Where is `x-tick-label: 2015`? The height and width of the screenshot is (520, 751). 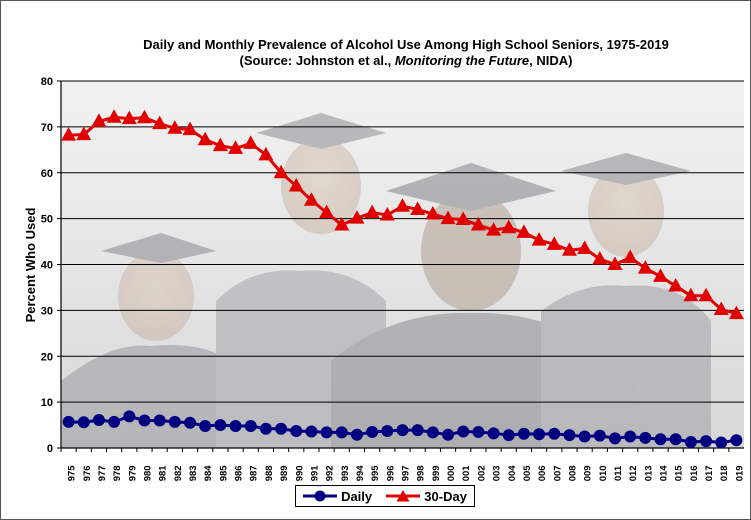
x-tick-label: 2015 is located at coordinates (679, 473).